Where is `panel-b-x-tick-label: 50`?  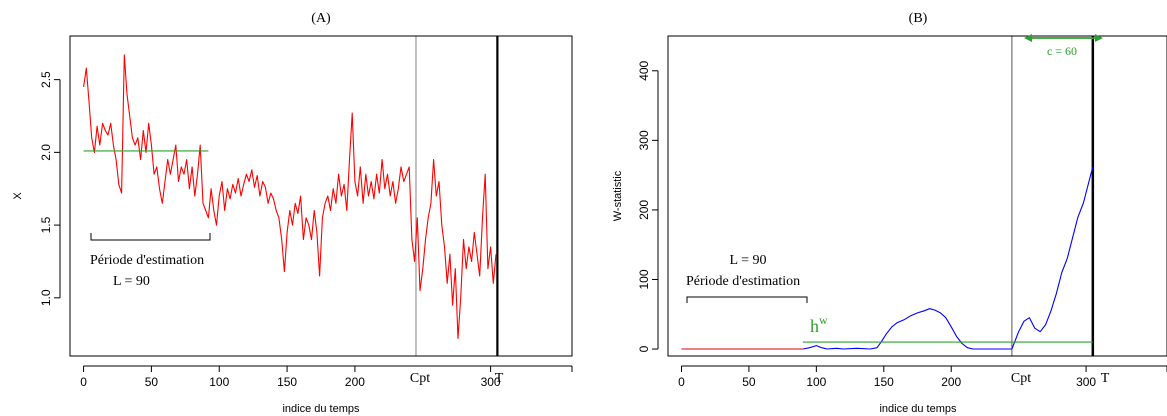 panel-b-x-tick-label: 50 is located at coordinates (749, 382).